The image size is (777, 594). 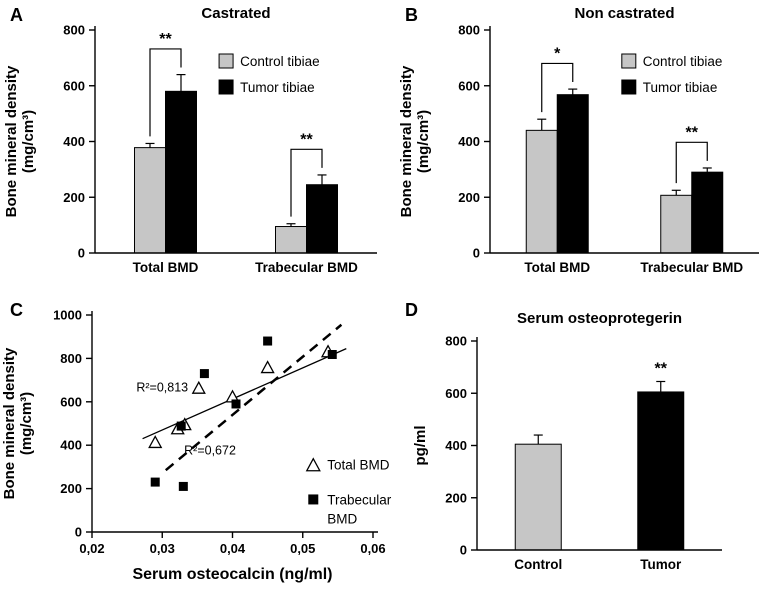 What do you see at coordinates (302, 548) in the screenshot?
I see `x-tick-label: 0,05` at bounding box center [302, 548].